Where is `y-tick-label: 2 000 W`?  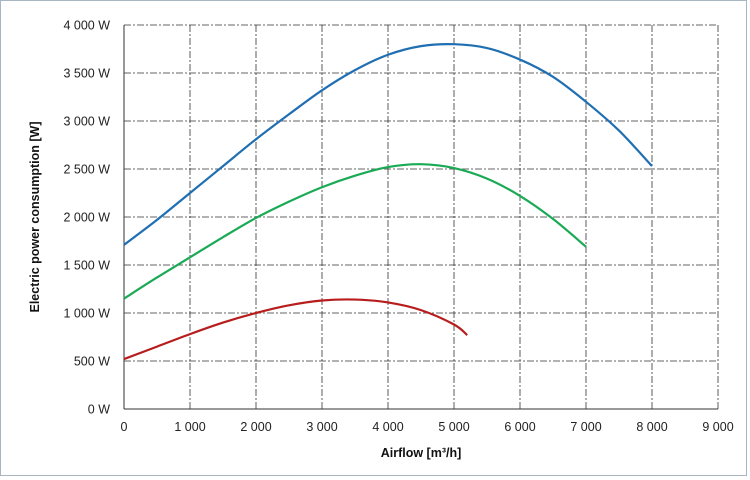
y-tick-label: 2 000 W is located at coordinates (86, 218).